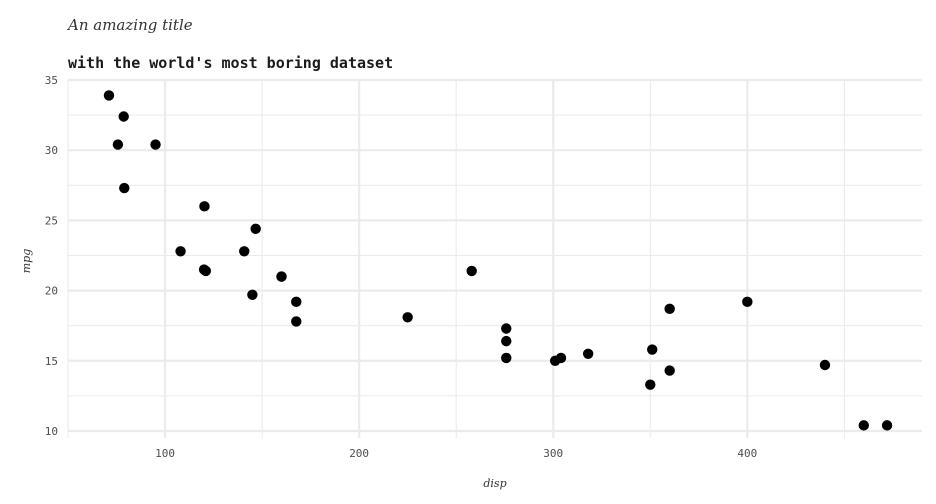  What do you see at coordinates (553, 453) in the screenshot?
I see `x-tick-label: 300` at bounding box center [553, 453].